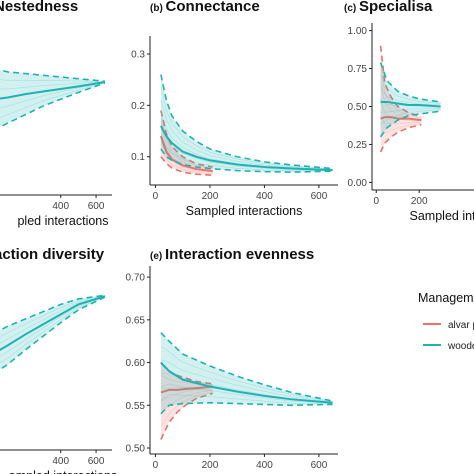  I want to click on panel-name-b: Connectance, so click(213, 7).